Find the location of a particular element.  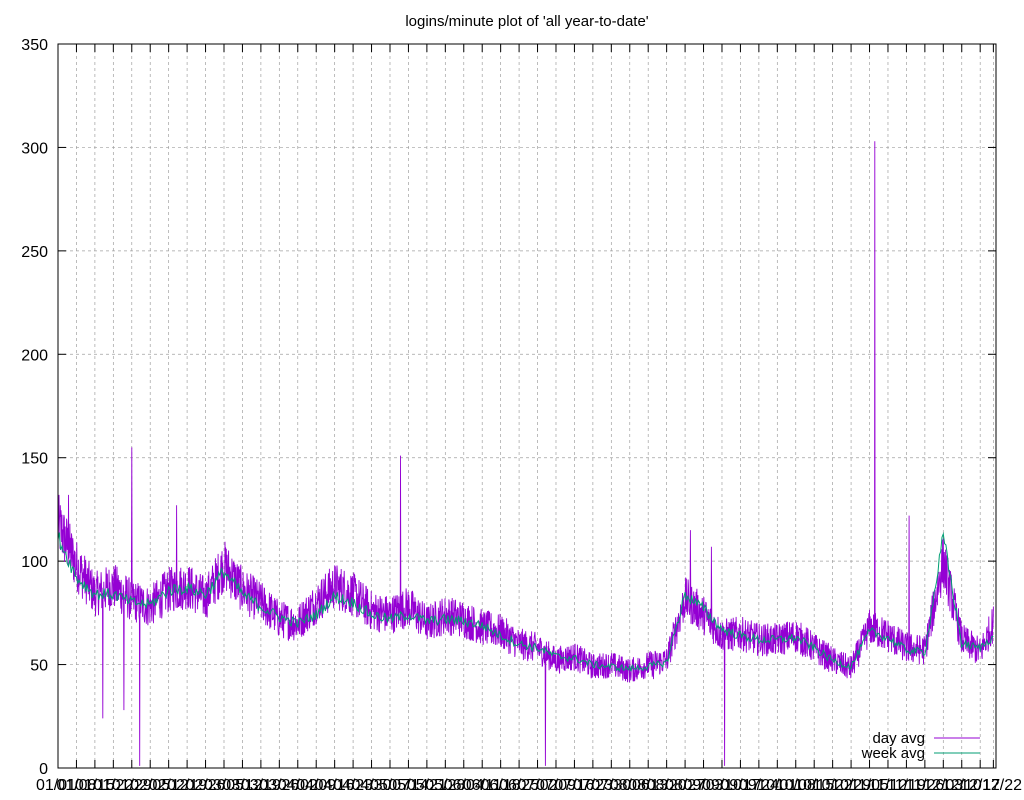

y-tick-label: 250 is located at coordinates (34, 252).